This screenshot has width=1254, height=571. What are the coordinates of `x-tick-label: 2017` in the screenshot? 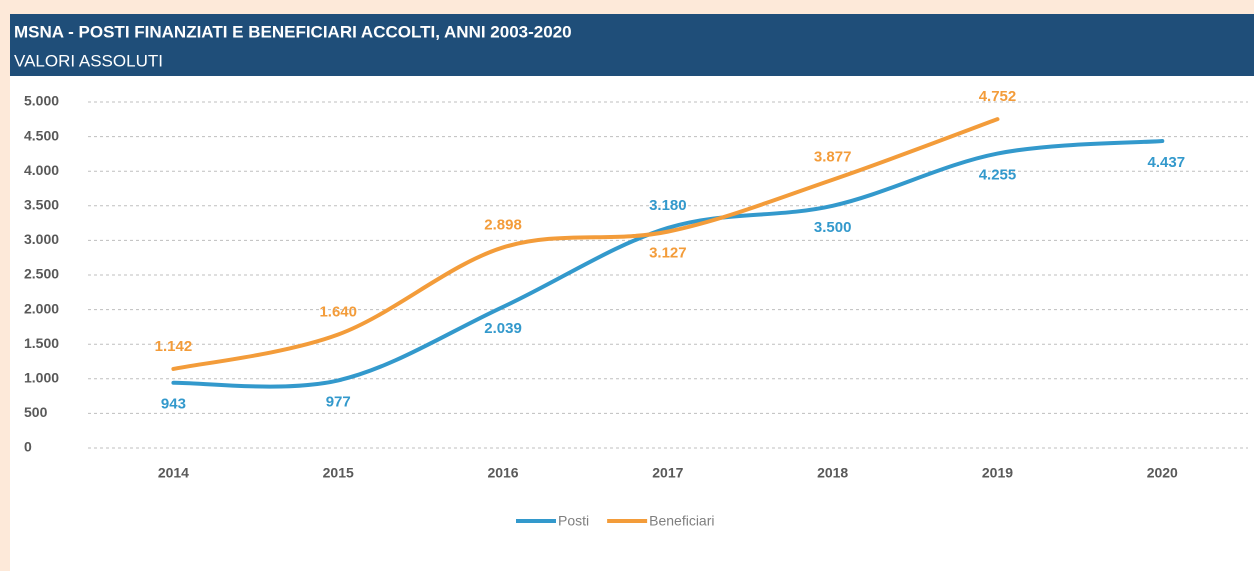 It's located at (667, 473).